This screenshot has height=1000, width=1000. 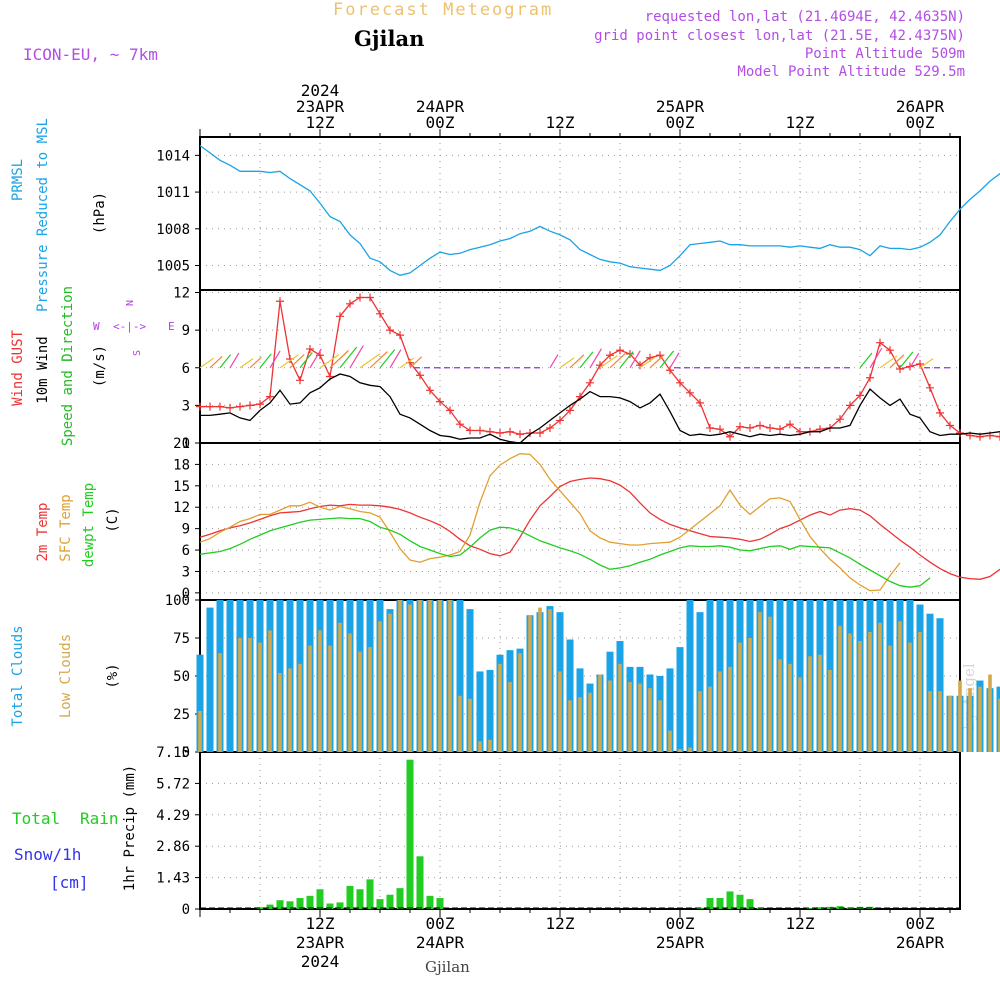 What do you see at coordinates (186, 572) in the screenshot?
I see `y-tick-label: 3` at bounding box center [186, 572].